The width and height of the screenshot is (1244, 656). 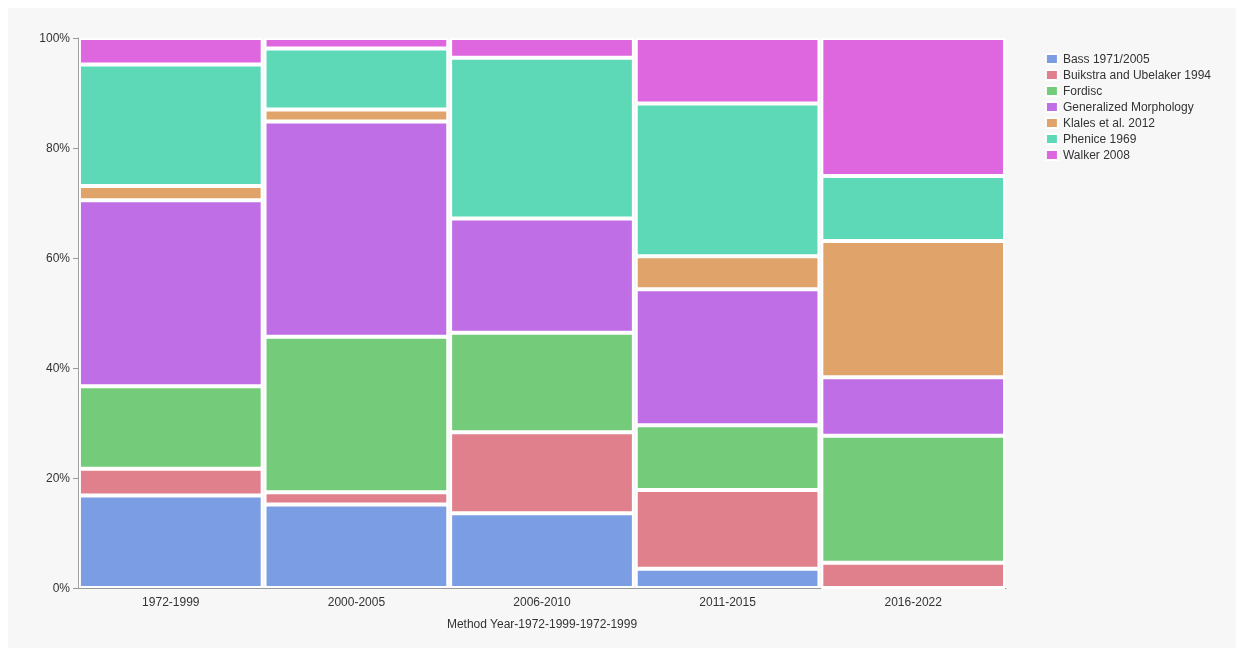 What do you see at coordinates (1099, 139) in the screenshot?
I see `legend-label: Phenice 1969` at bounding box center [1099, 139].